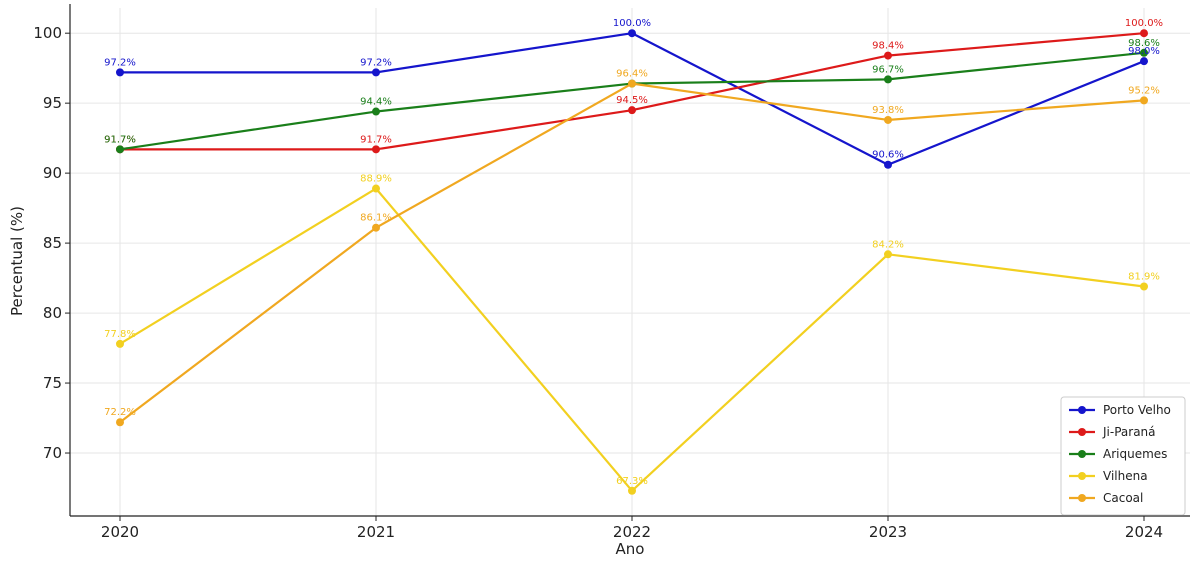 This screenshot has height=561, width=1191. Describe the element at coordinates (888, 532) in the screenshot. I see `x-tick-label: 2023` at that location.